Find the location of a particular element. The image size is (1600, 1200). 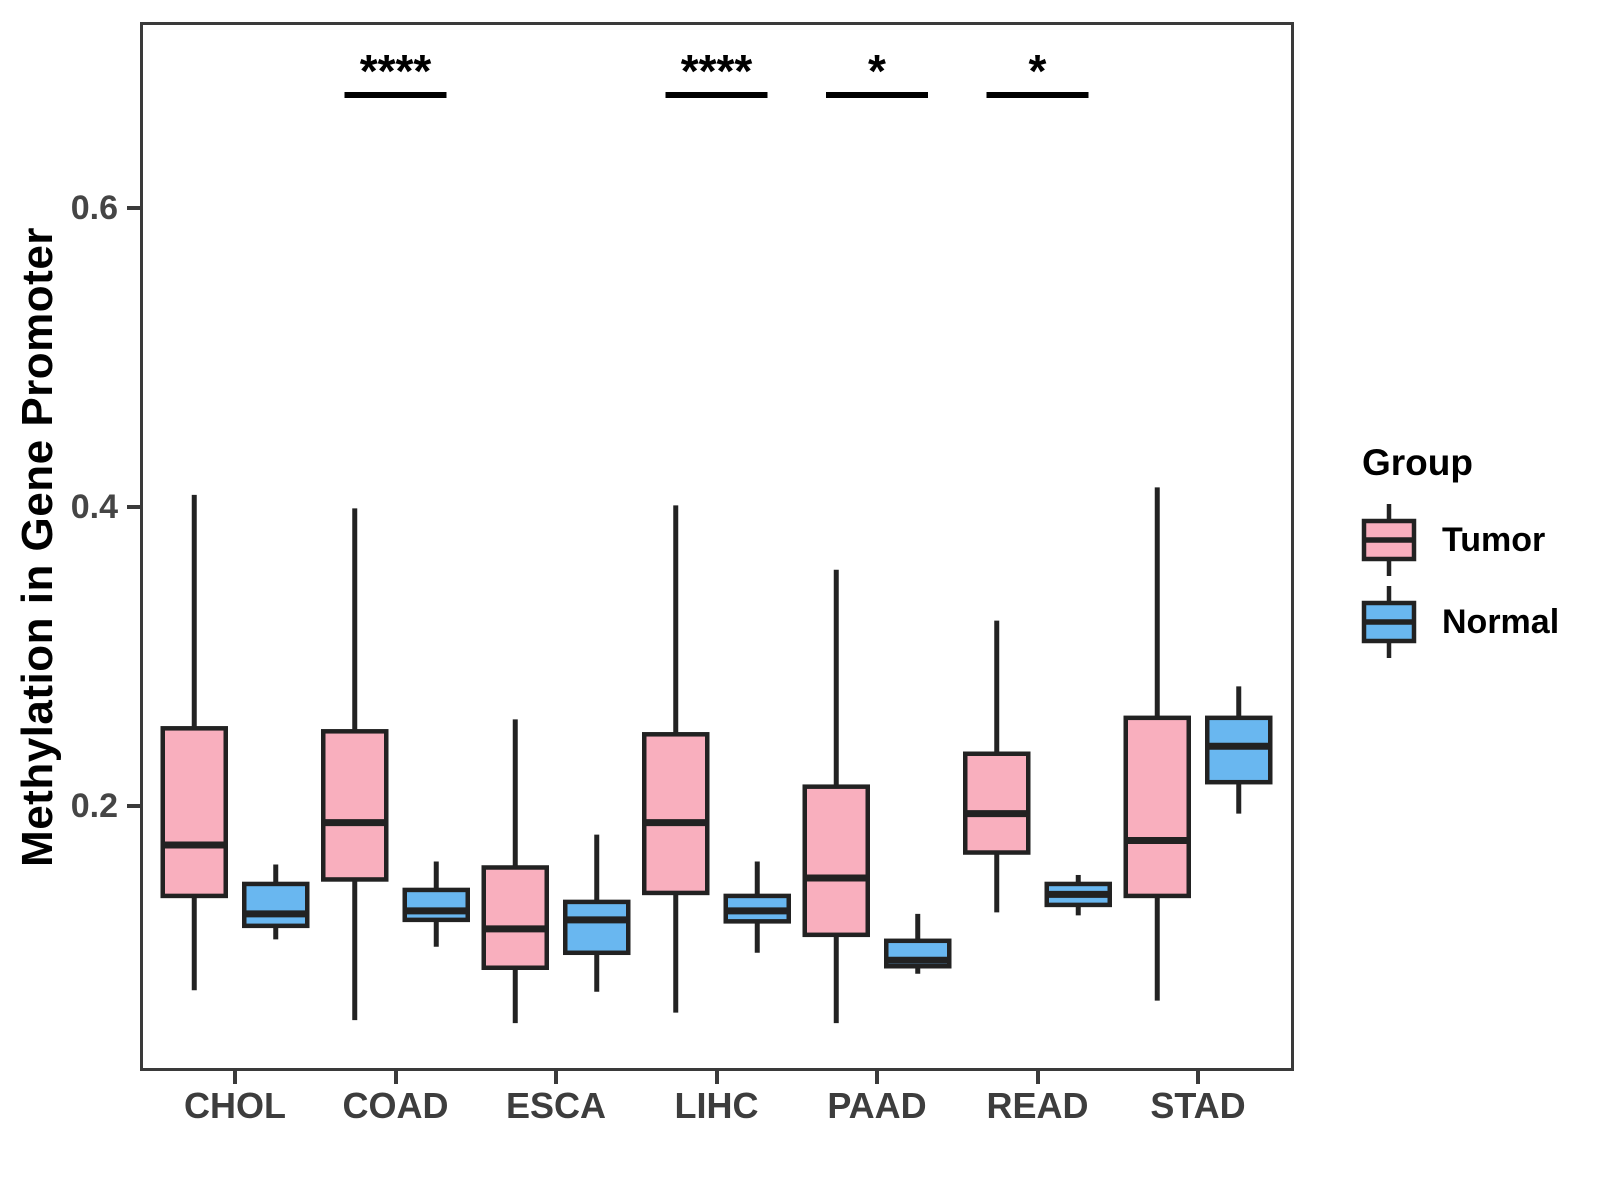

x-tick-mark-READ is located at coordinates (1037, 1077).